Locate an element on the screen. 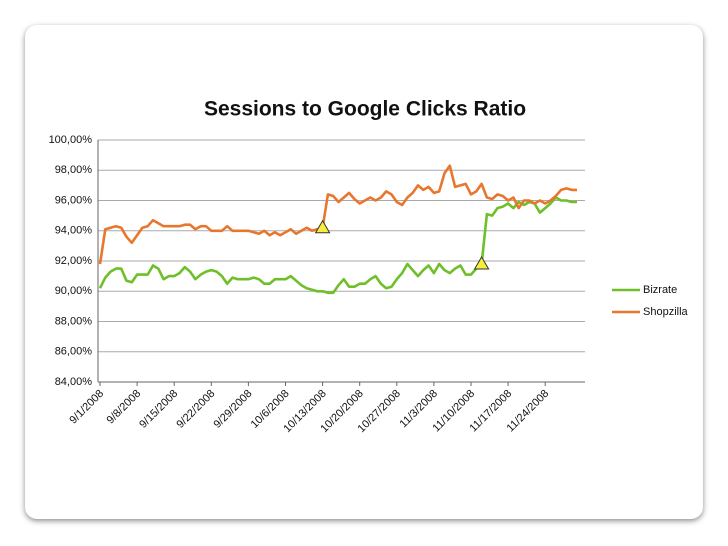  x-tick-label: 9/29/2008 is located at coordinates (232, 409).